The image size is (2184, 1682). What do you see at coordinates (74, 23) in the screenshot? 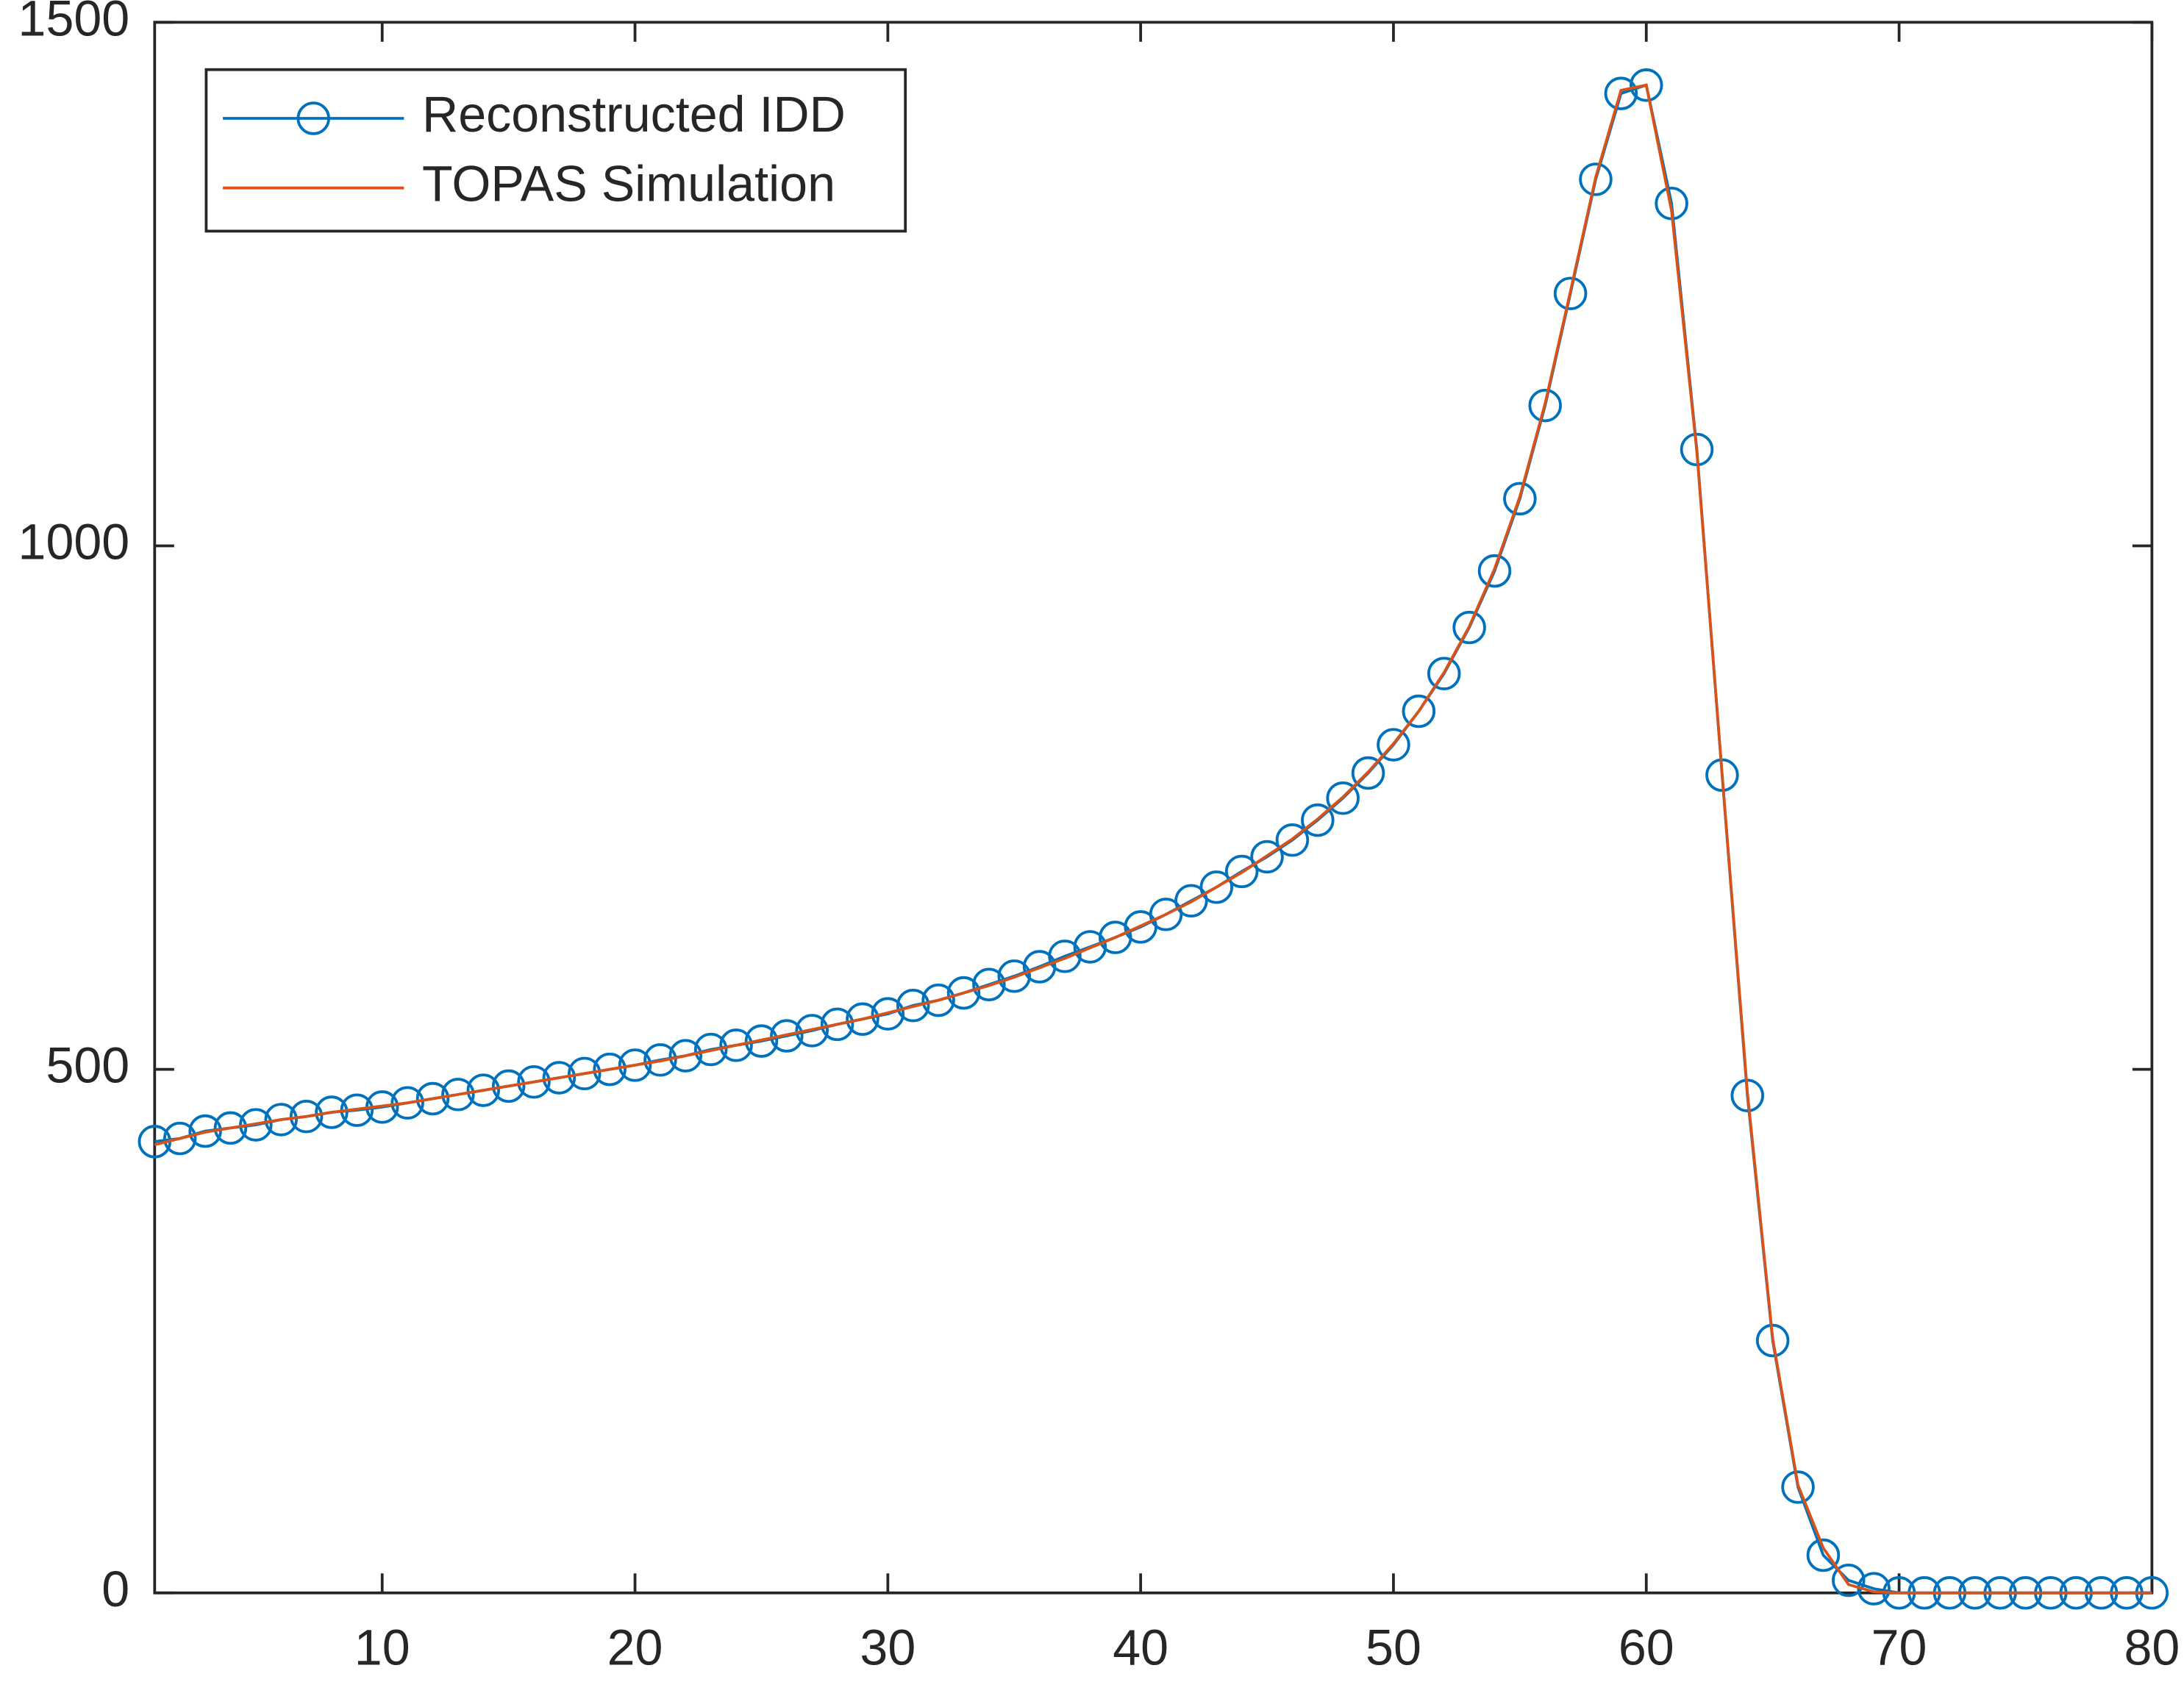
I see `y-tick-label: 1500` at bounding box center [74, 23].